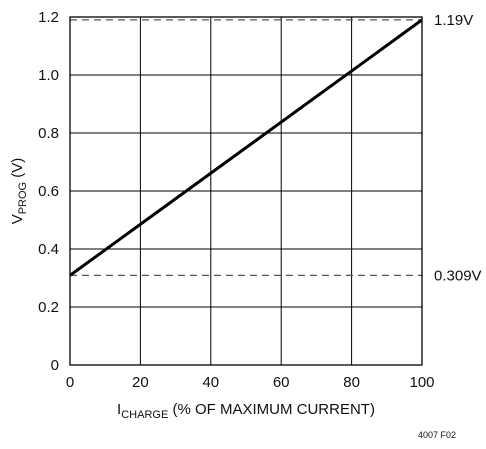 The height and width of the screenshot is (449, 486). I want to click on x-axis-title-main: I, so click(119, 409).